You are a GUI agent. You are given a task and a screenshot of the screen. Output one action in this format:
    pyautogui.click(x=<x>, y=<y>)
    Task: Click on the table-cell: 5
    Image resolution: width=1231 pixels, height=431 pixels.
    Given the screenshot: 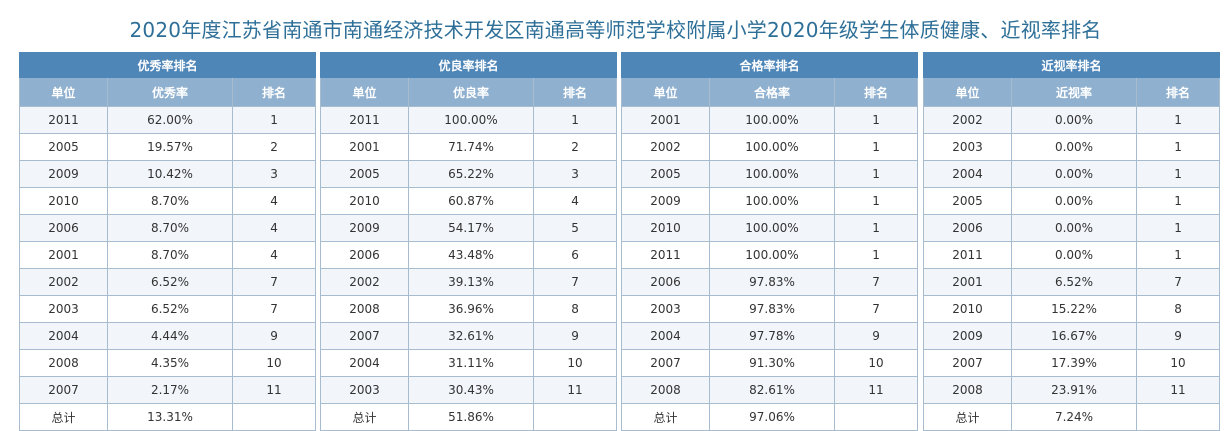 What is the action you would take?
    pyautogui.click(x=575, y=228)
    